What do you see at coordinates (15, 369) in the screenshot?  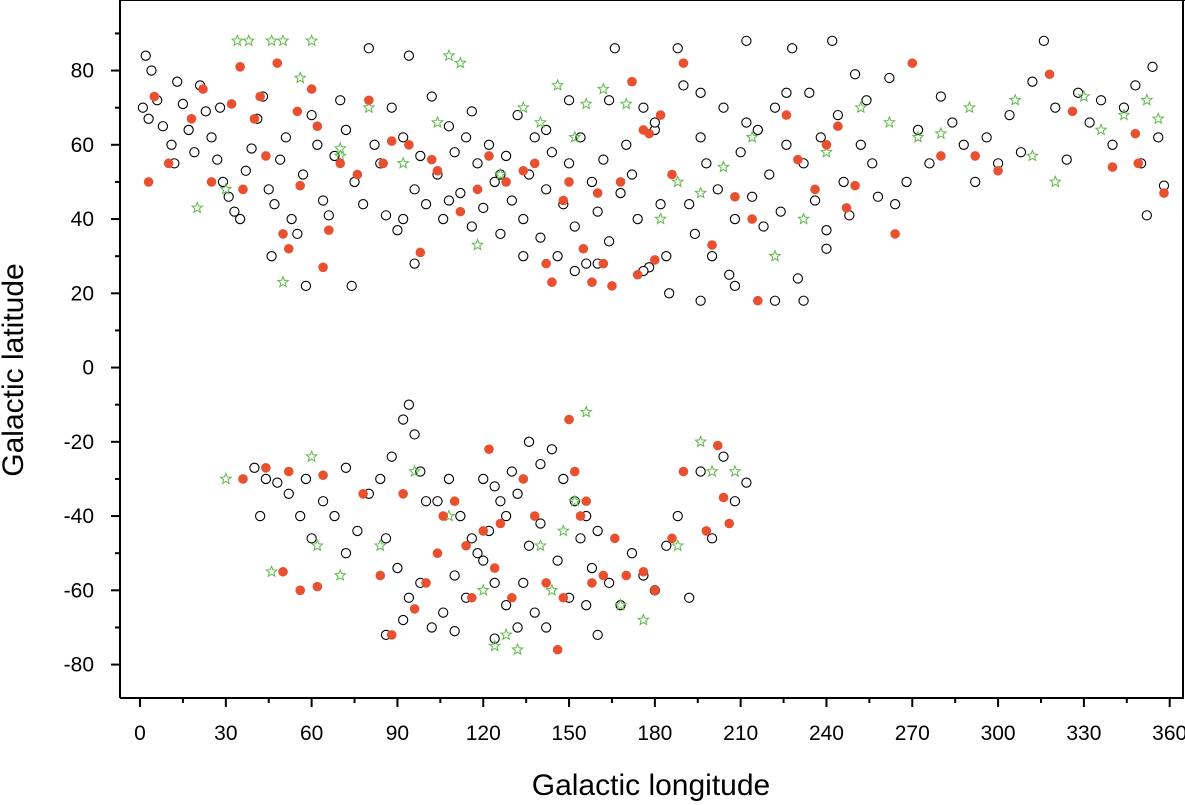 I see `y-axis-title: Galactic latitude` at bounding box center [15, 369].